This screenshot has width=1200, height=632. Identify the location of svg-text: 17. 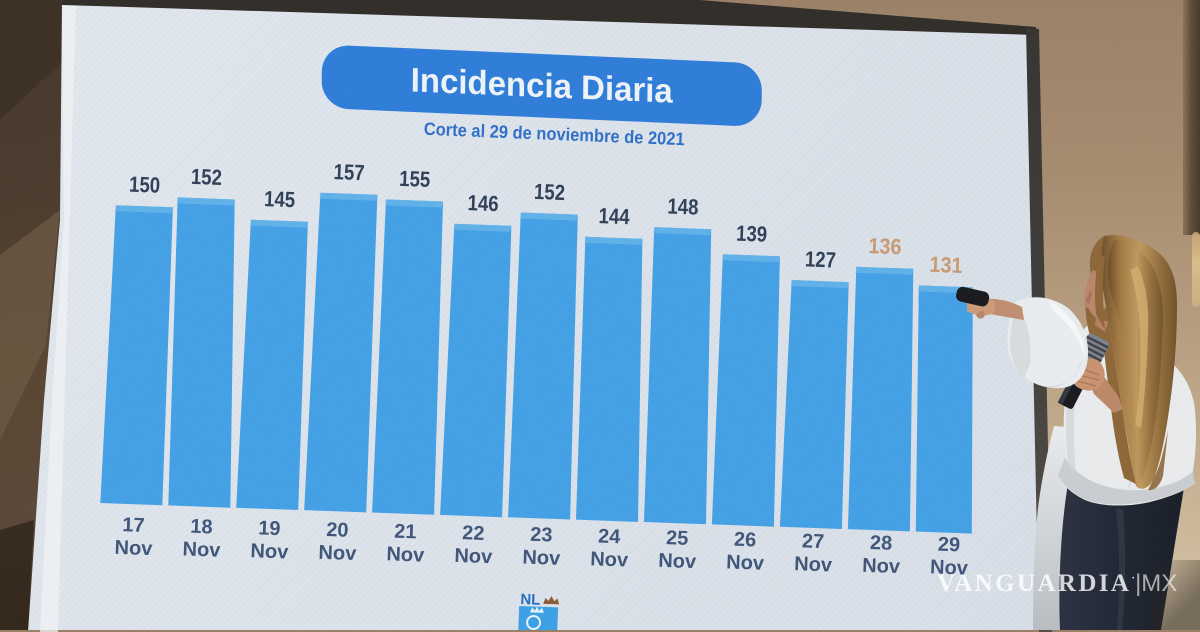
(133, 525).